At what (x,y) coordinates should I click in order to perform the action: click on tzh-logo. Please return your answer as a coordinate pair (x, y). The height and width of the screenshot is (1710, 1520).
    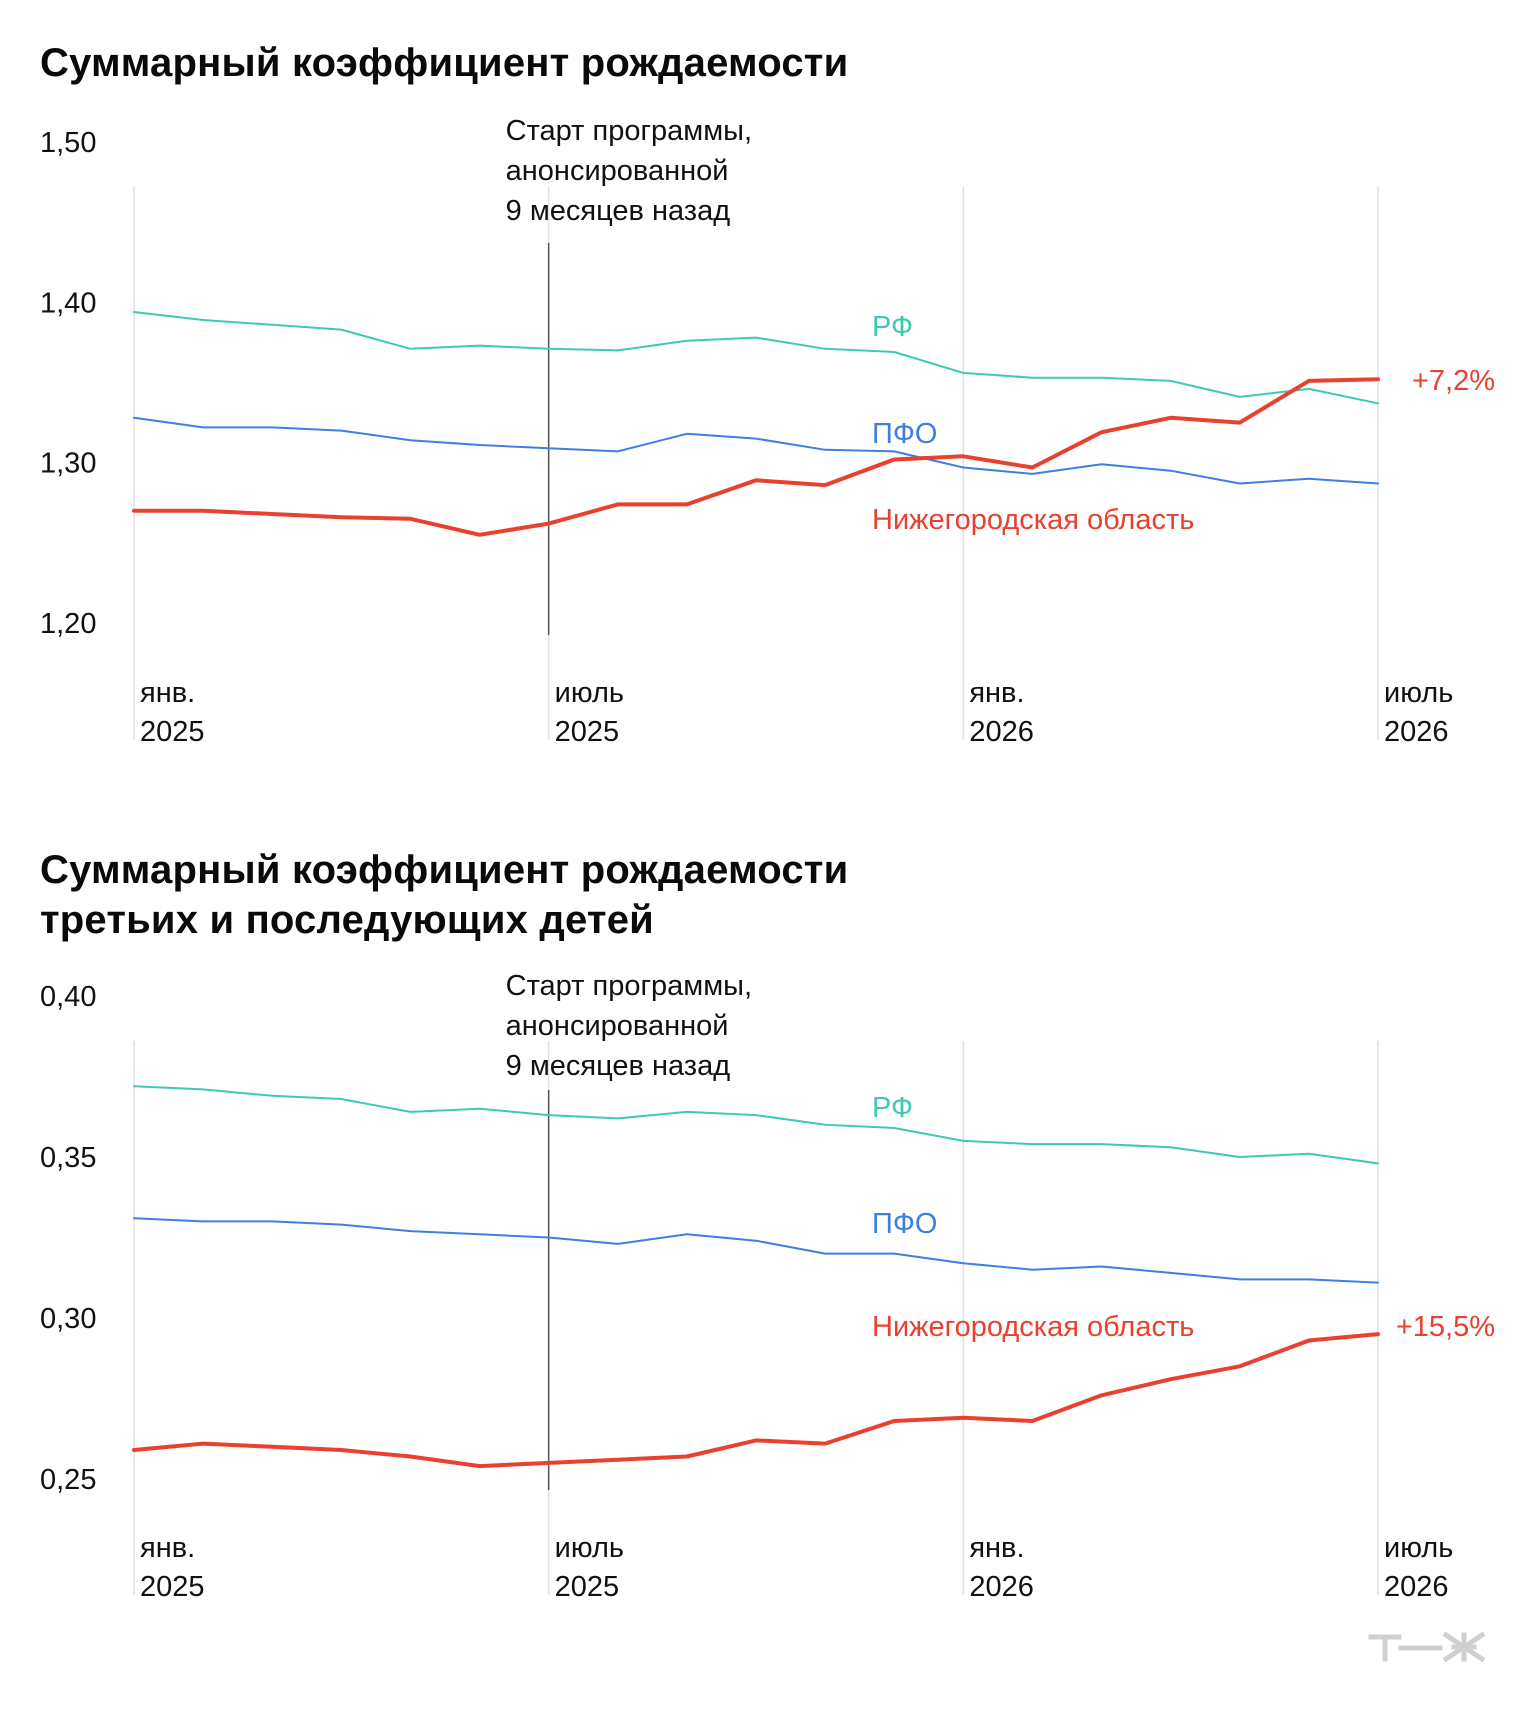
    Looking at the image, I should click on (1427, 1647).